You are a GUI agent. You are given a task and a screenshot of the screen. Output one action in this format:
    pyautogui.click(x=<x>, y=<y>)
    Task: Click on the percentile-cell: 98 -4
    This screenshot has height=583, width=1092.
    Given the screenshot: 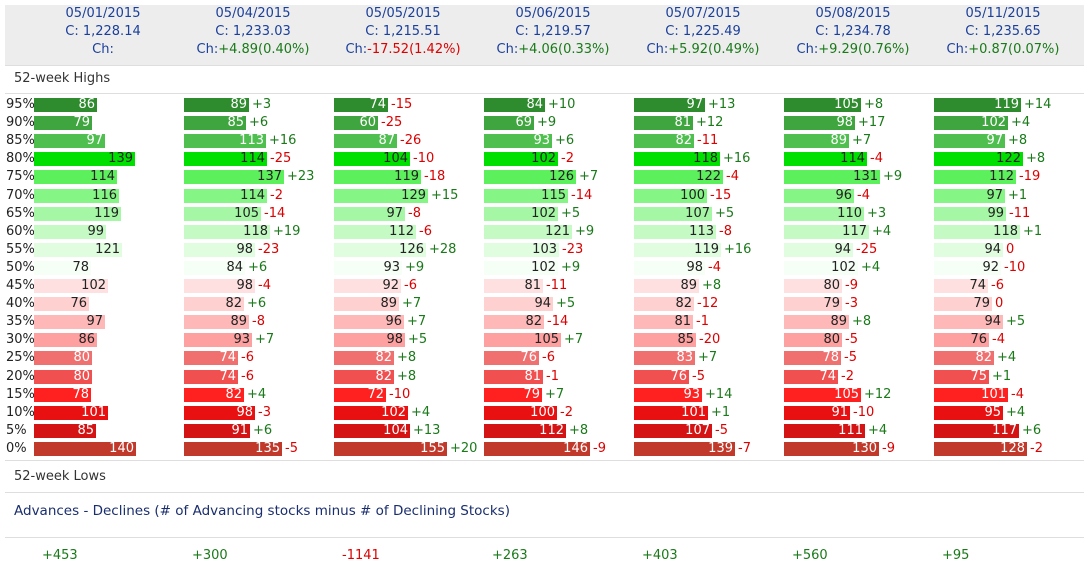 What is the action you would take?
    pyautogui.click(x=258, y=286)
    